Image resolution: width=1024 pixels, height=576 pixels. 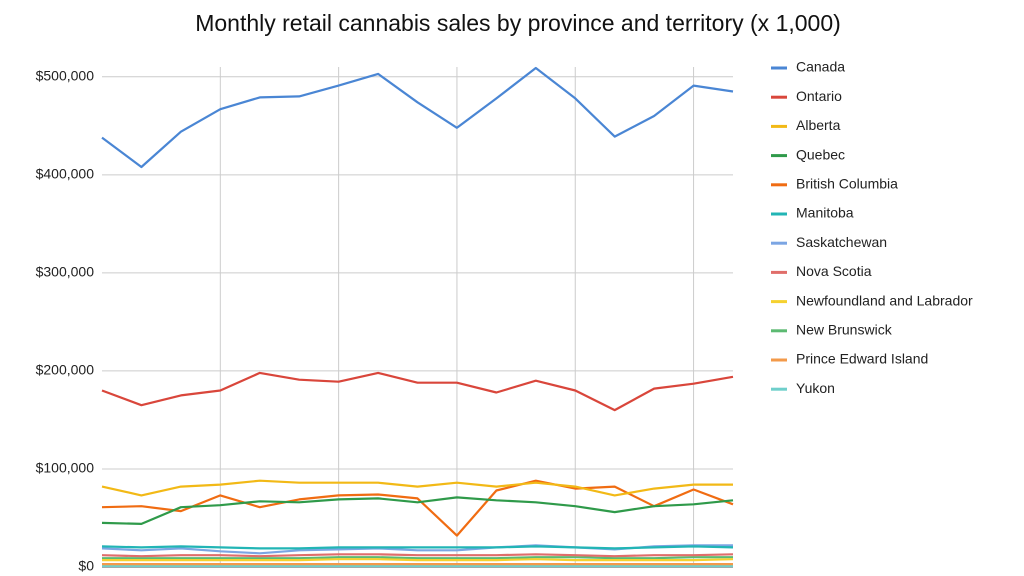 I want to click on legend-label: Newfoundland and Labrador, so click(x=884, y=300).